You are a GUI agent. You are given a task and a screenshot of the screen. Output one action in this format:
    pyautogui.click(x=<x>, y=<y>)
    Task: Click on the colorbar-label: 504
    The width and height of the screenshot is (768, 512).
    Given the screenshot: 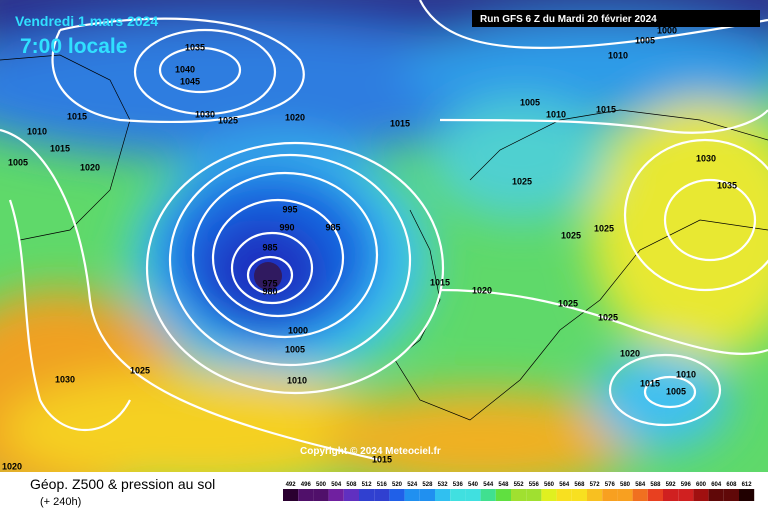 What is the action you would take?
    pyautogui.click(x=336, y=485)
    